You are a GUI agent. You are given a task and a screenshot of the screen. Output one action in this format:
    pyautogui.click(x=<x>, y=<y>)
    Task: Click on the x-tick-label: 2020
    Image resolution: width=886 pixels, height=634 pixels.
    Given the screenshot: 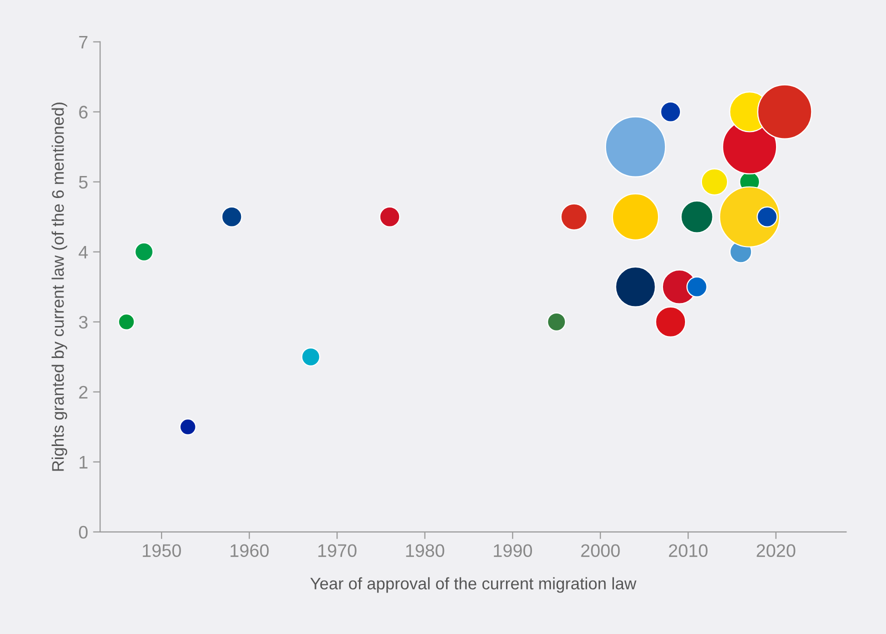 What is the action you would take?
    pyautogui.click(x=776, y=550)
    